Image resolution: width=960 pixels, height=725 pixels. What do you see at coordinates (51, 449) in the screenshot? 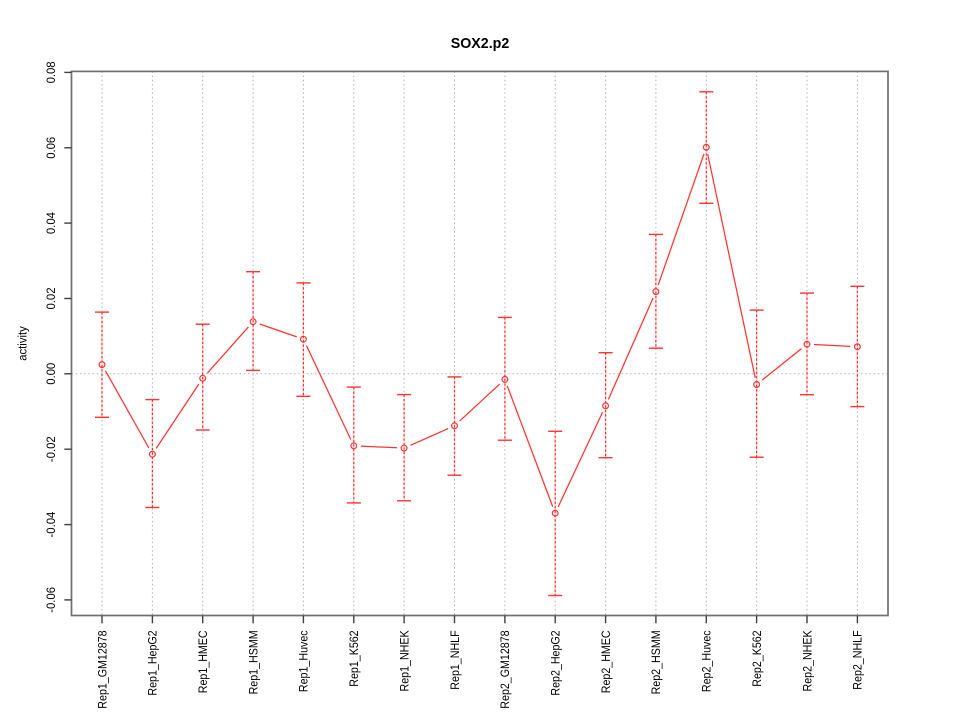
I see `svg-text: -0.02` at bounding box center [51, 449].